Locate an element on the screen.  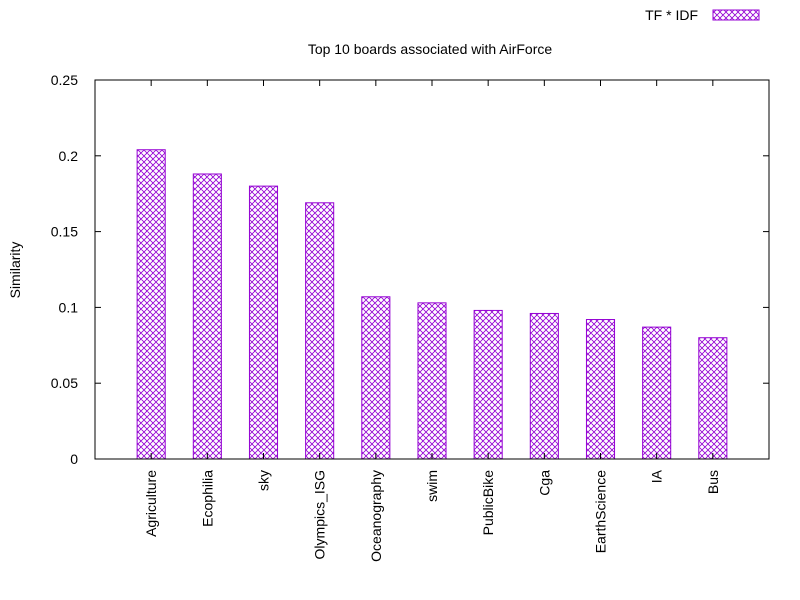
bar-bus is located at coordinates (713, 398).